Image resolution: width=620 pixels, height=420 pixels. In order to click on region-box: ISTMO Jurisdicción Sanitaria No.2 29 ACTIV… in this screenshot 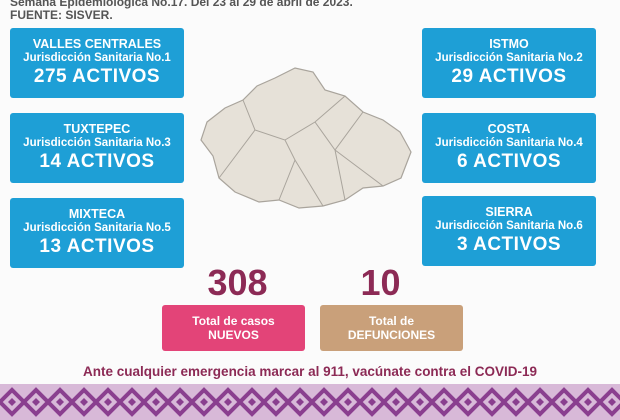, I will do `click(509, 63)`.